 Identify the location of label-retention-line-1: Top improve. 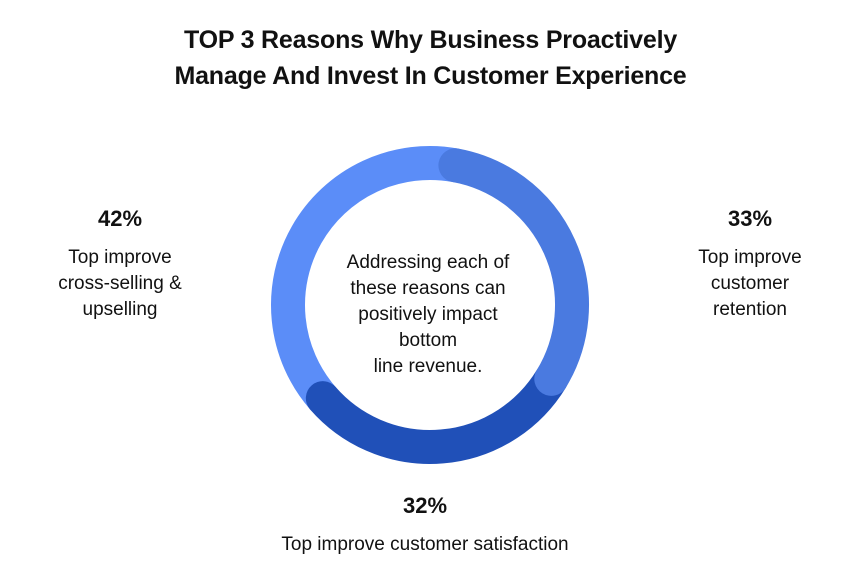
(750, 257).